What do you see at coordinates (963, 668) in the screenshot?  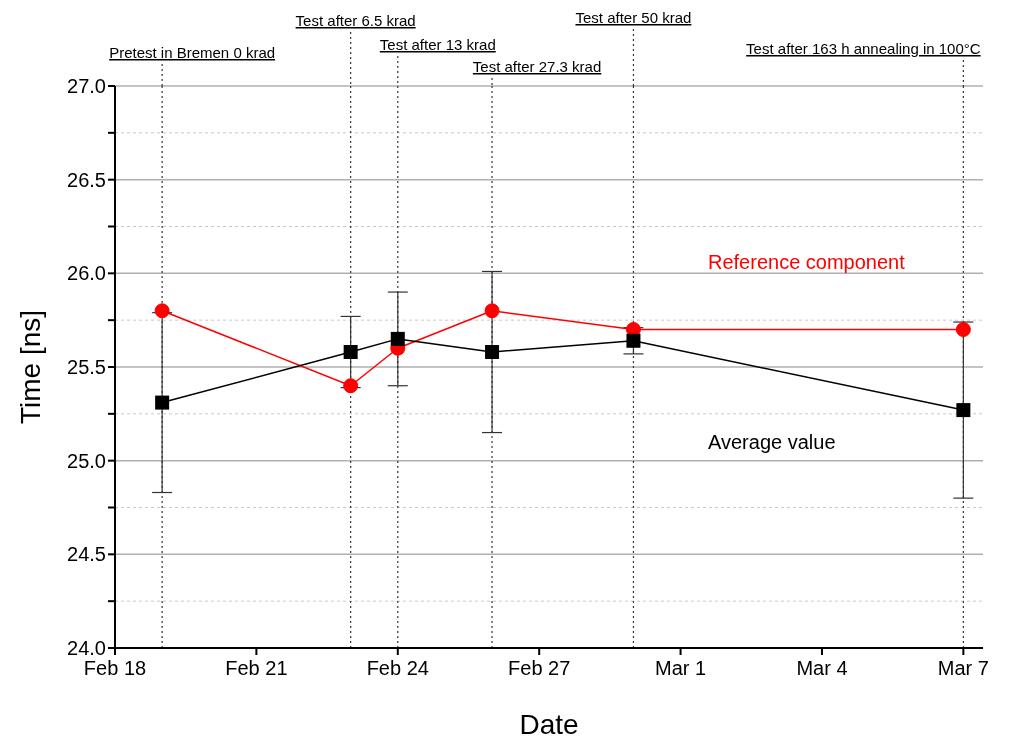 I see `x-tick-label: Mar 7` at bounding box center [963, 668].